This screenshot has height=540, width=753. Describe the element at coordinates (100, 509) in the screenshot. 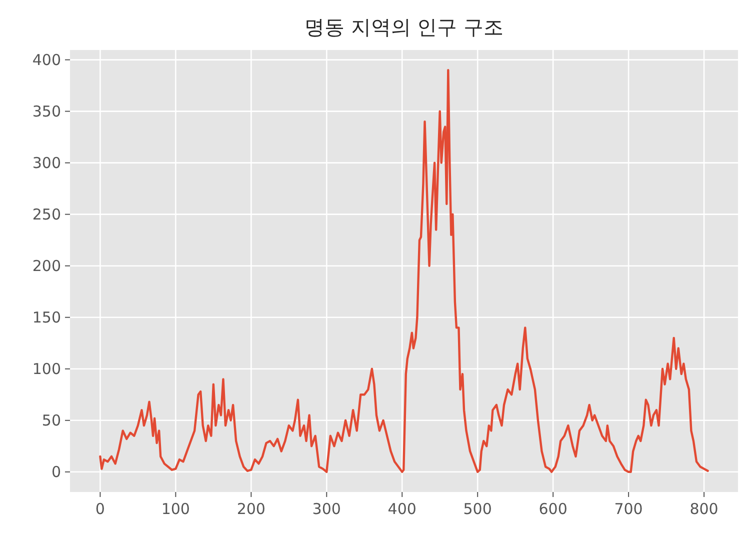

I see `x-tick-label: 0` at that location.